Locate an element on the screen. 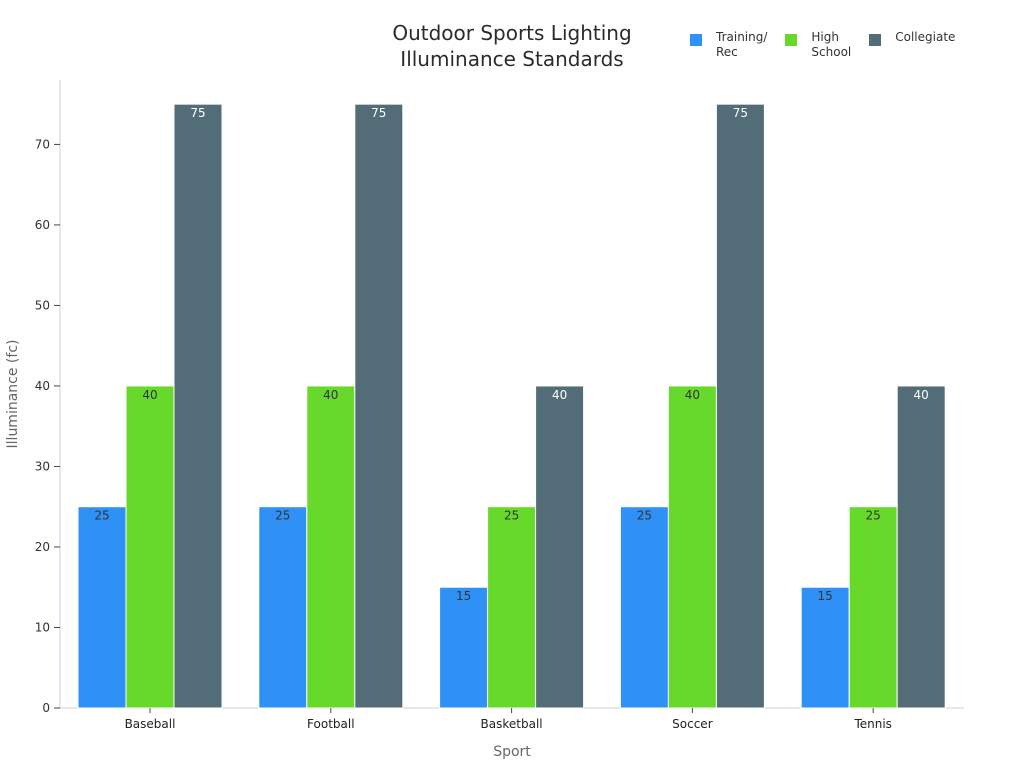  y-tick-label: 20 is located at coordinates (42, 547).